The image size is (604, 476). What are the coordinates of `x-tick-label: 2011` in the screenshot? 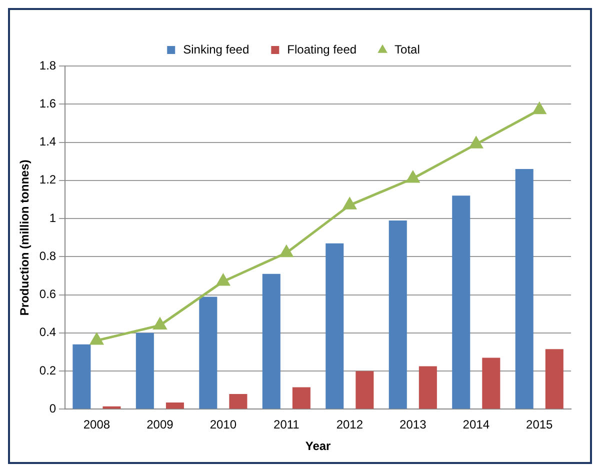 It's located at (287, 425).